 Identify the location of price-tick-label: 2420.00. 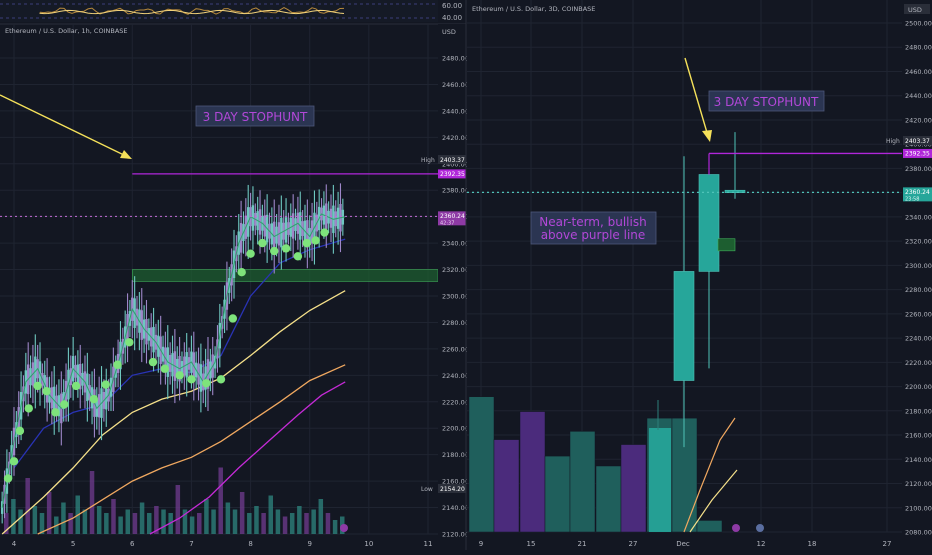
(918, 120).